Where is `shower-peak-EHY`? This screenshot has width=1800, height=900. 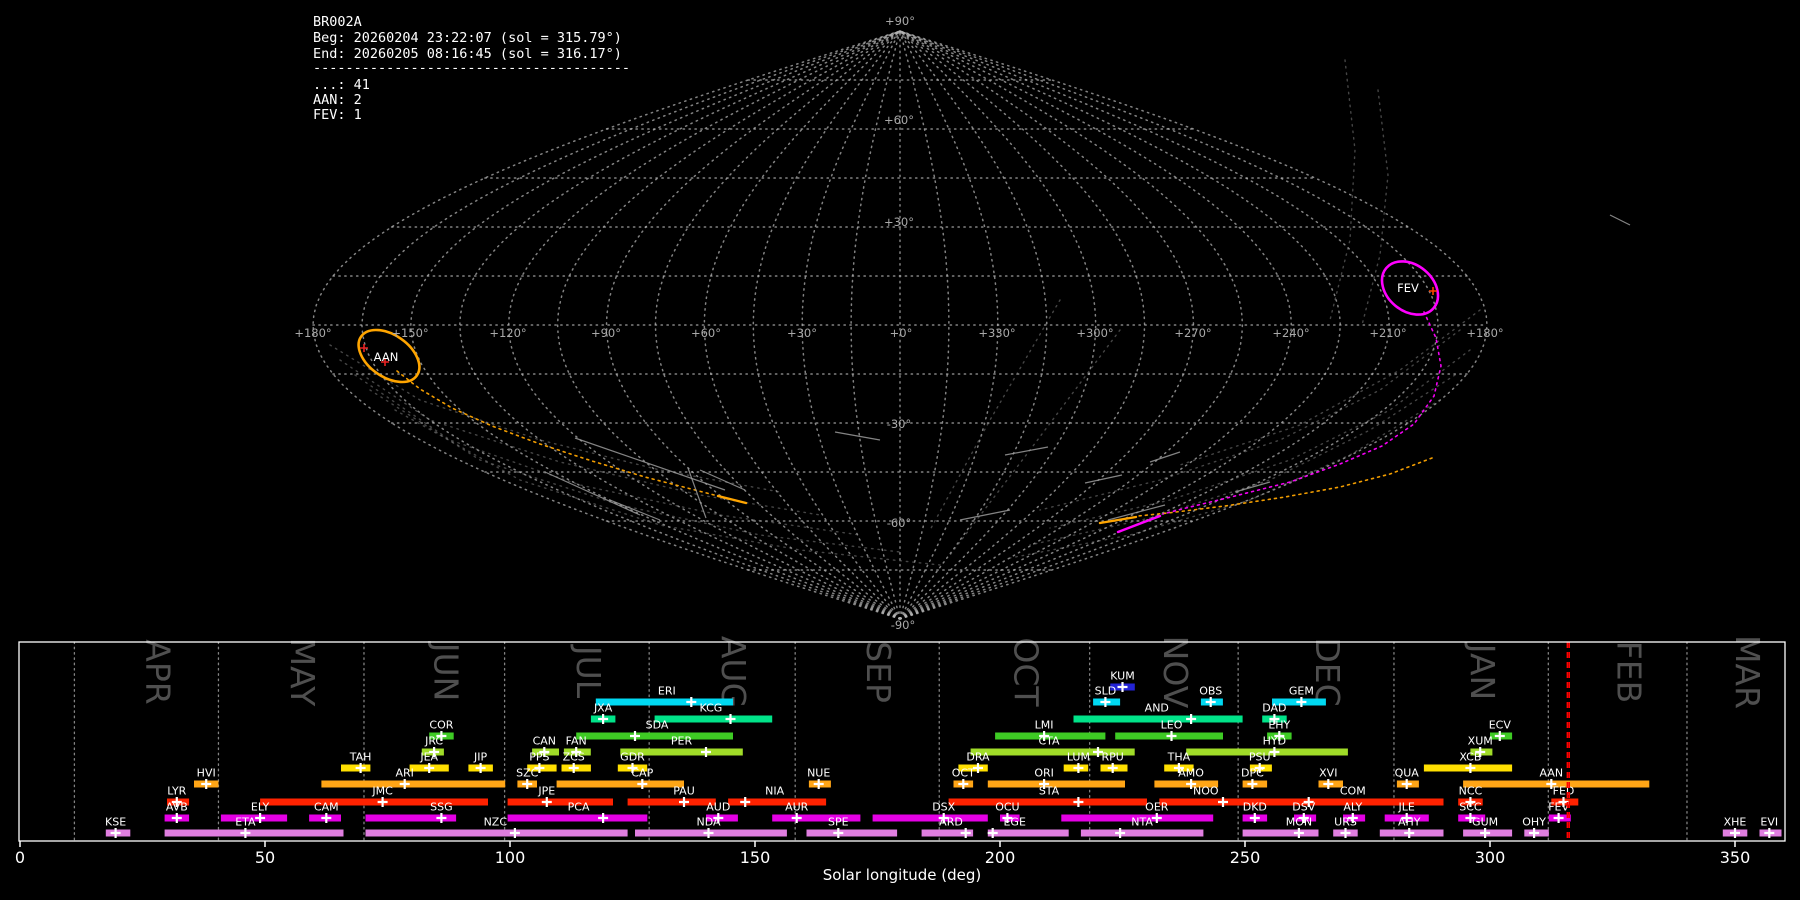 shower-peak-EHY is located at coordinates (1279, 736).